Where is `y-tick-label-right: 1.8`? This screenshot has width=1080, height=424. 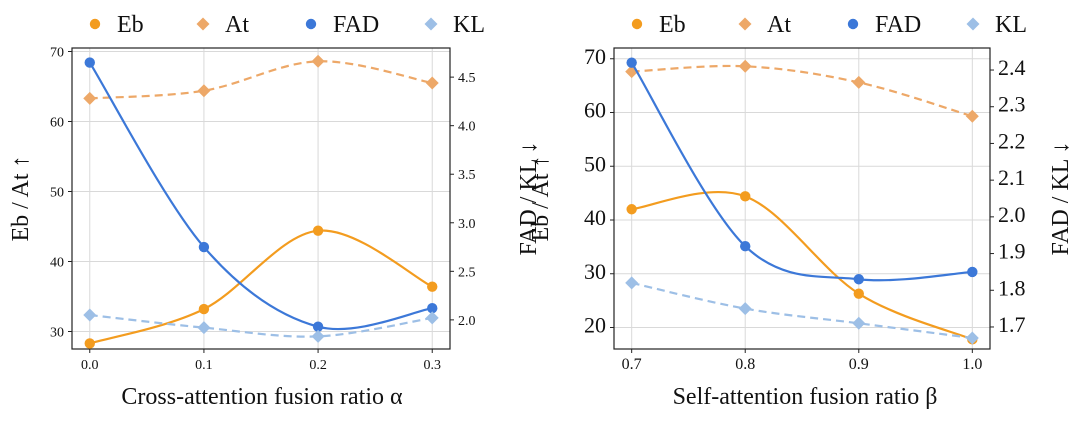
y-tick-label-right: 1.8 is located at coordinates (1012, 287).